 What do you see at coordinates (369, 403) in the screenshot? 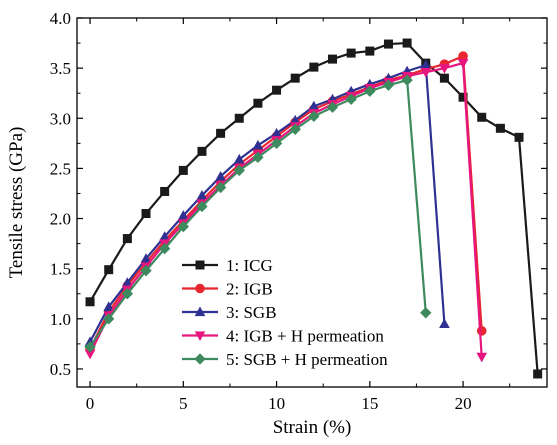
I see `x-tick-label: 15` at bounding box center [369, 403].